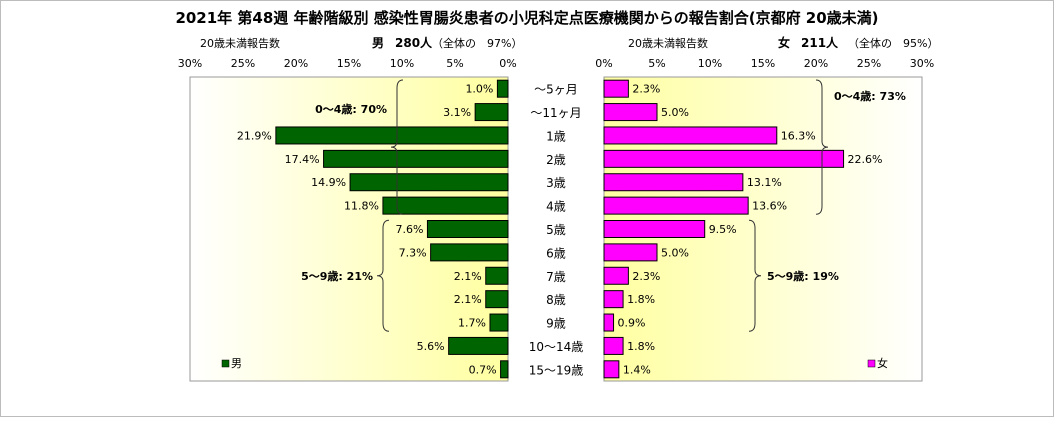 The height and width of the screenshot is (421, 1054). Describe the element at coordinates (225, 363) in the screenshot. I see `male-legend-swatch` at that location.